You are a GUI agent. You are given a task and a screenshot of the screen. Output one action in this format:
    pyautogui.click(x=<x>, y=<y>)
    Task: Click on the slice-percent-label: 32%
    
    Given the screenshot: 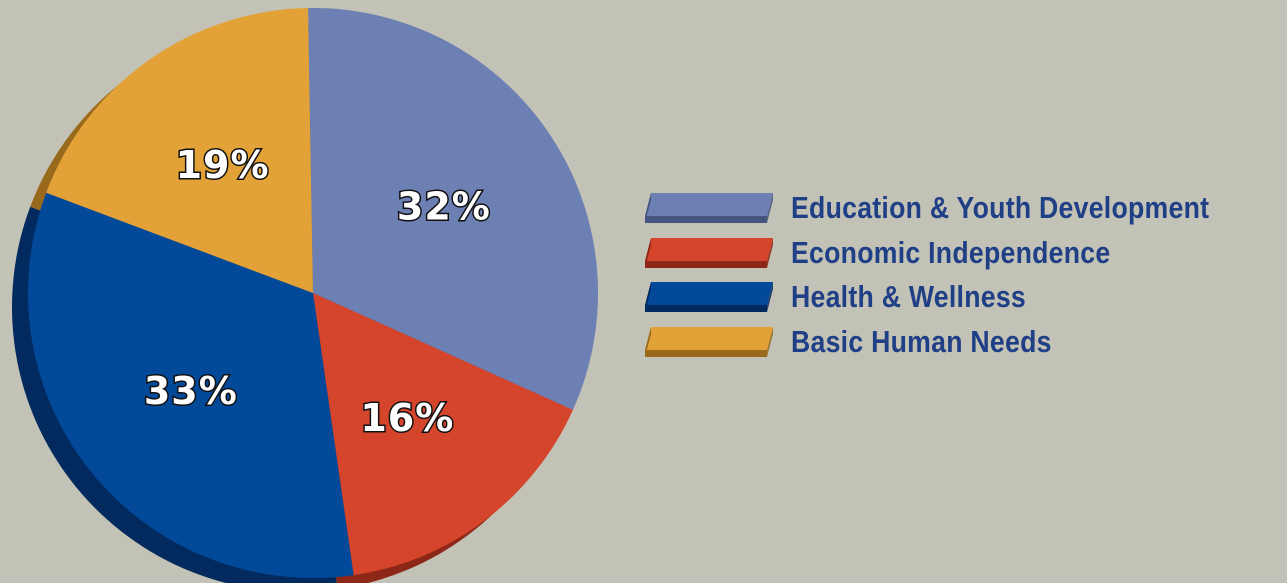 What is the action you would take?
    pyautogui.click(x=444, y=207)
    